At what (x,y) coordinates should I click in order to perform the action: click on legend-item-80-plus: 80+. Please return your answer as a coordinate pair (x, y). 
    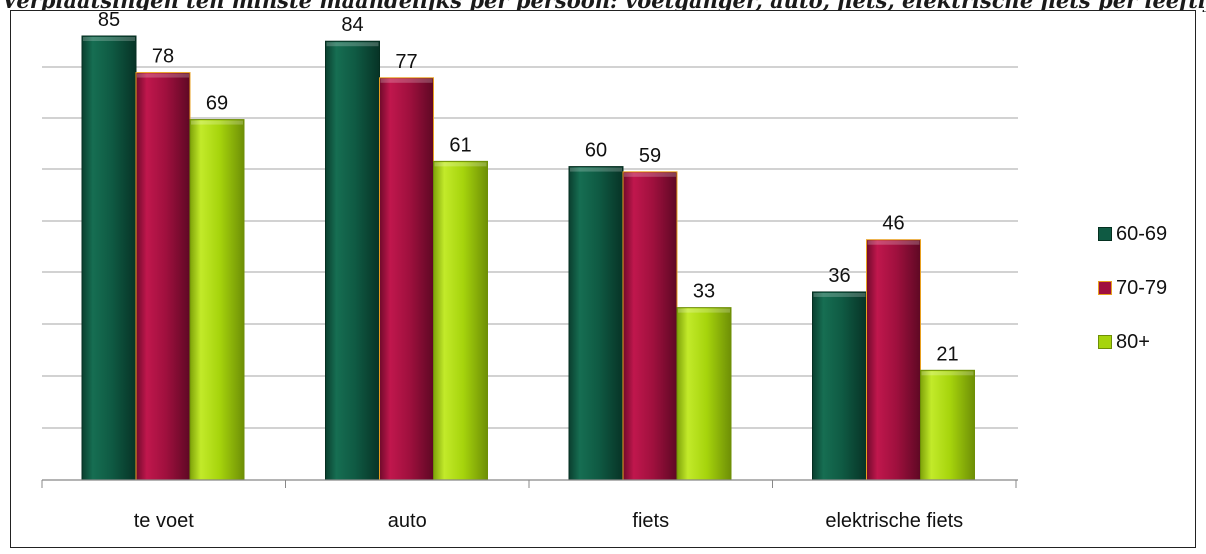
    Looking at the image, I should click on (1132, 342).